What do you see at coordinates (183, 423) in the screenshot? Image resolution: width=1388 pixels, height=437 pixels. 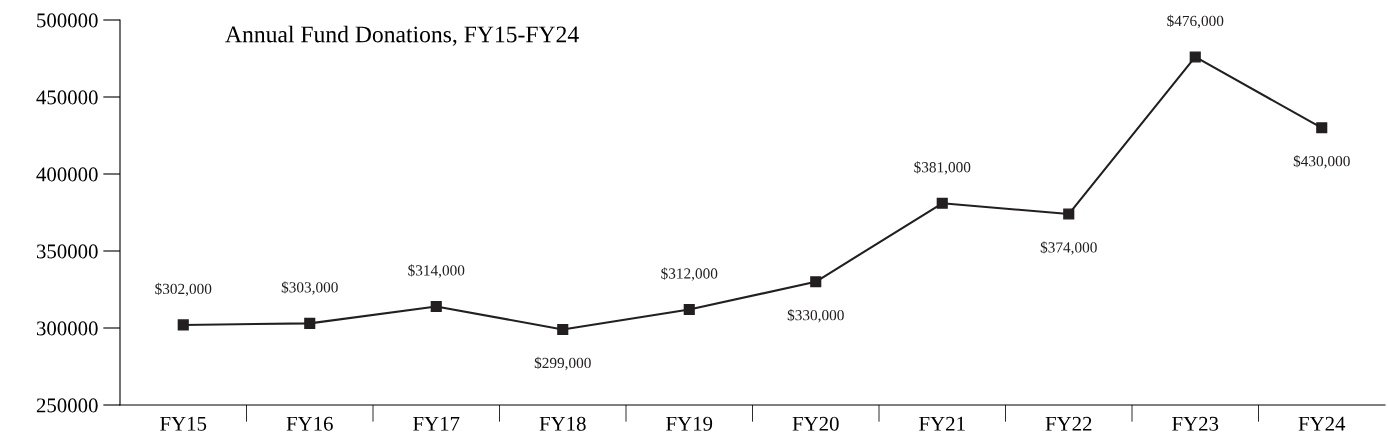 I see `x-tick-label: FY15` at bounding box center [183, 423].